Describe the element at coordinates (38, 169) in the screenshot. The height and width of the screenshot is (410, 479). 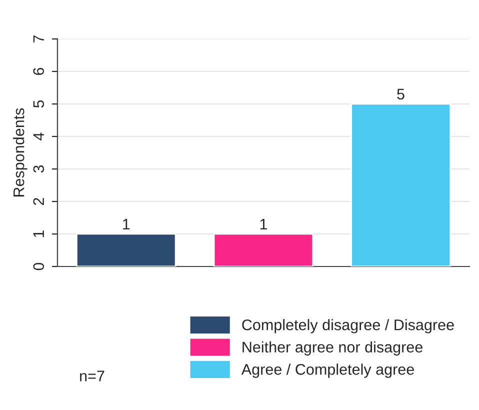
I see `y-tick-label: 3` at that location.